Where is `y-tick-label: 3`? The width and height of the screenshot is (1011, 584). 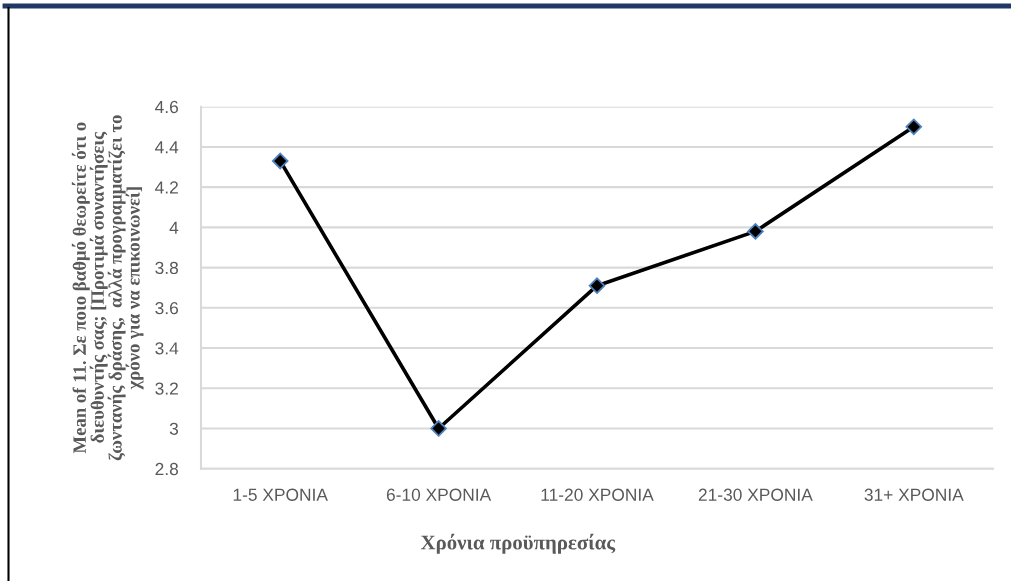
y-tick-label: 3 is located at coordinates (174, 428).